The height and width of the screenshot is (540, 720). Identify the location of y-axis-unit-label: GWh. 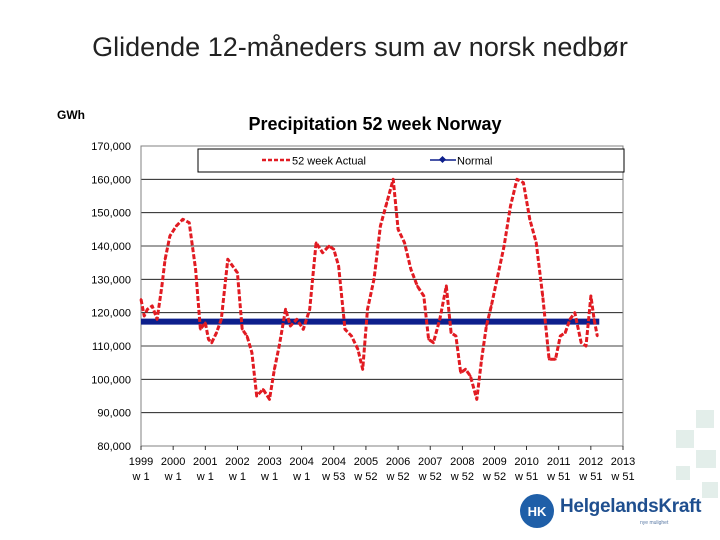
(71, 115).